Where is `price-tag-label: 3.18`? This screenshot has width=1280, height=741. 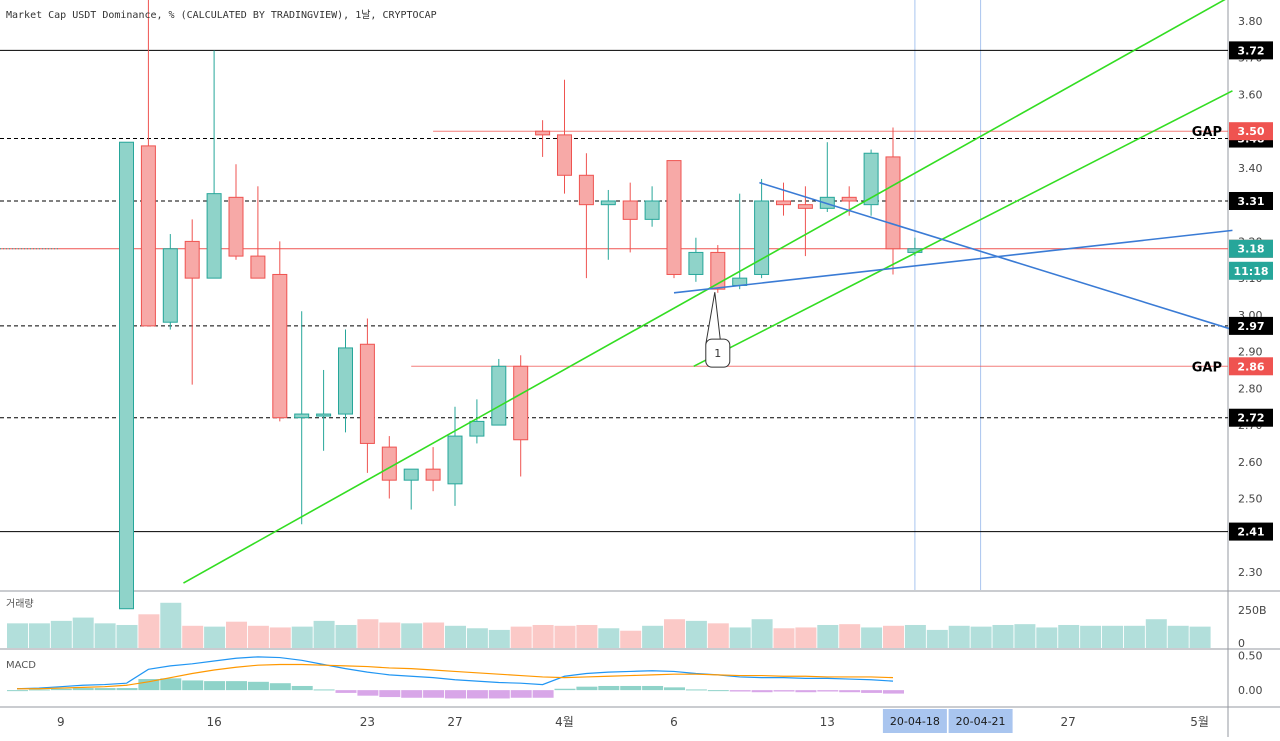
price-tag-label: 3.18 is located at coordinates (1250, 249).